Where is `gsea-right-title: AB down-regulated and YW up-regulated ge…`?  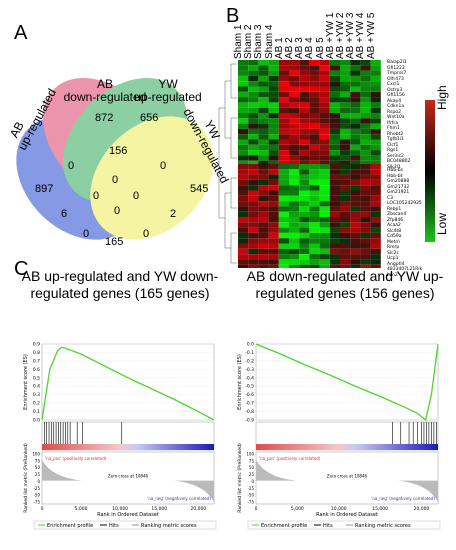 gsea-right-title: AB down-regulated and YW up-regulated ge… is located at coordinates (345, 284).